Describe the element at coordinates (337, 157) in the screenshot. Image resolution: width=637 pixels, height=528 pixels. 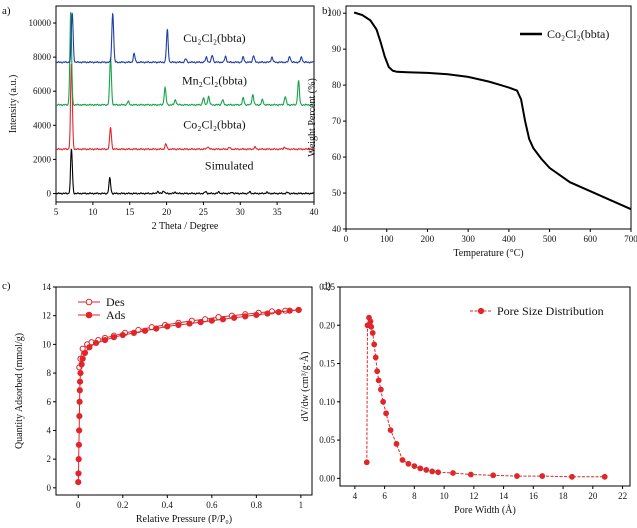
I see `y-tick-label: 60` at that location.